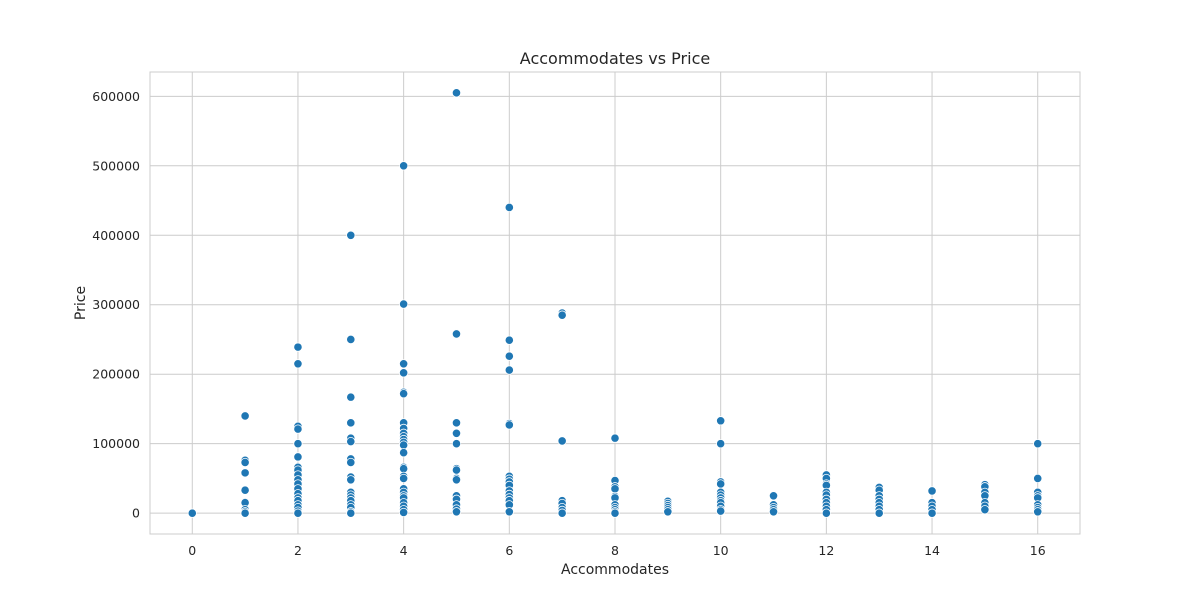  What do you see at coordinates (404, 550) in the screenshot?
I see `x-tick-label: 4` at bounding box center [404, 550].